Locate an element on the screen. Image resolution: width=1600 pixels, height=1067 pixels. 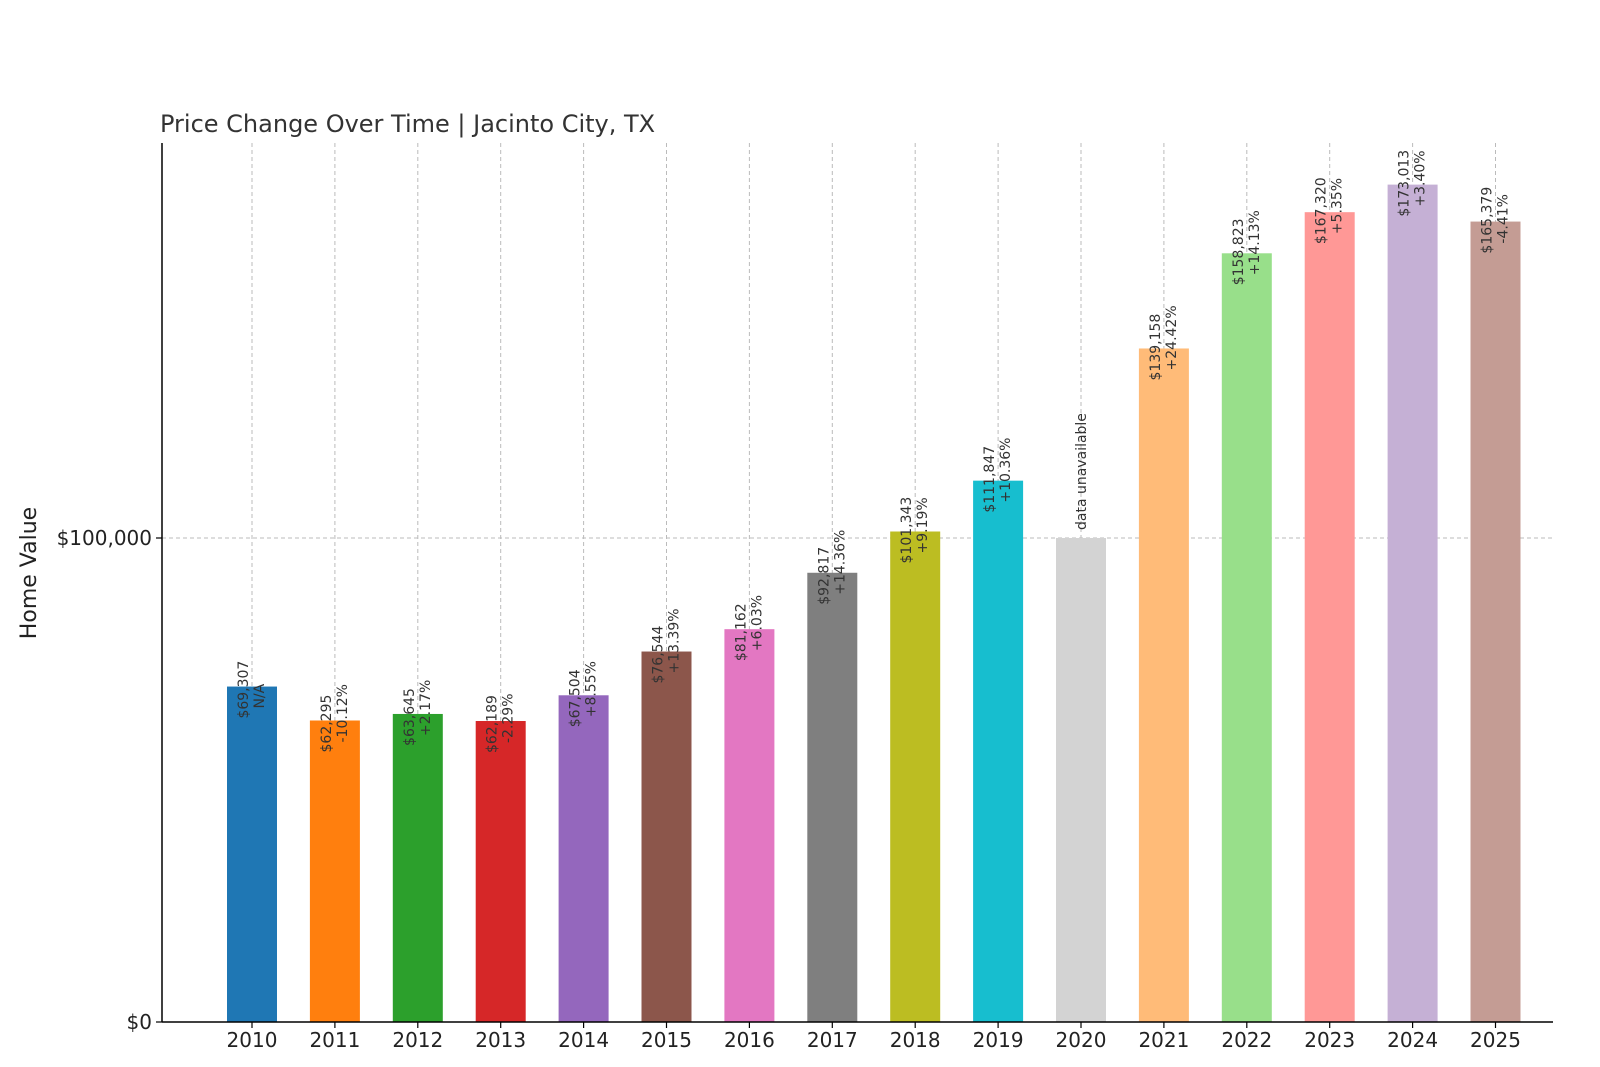
bar-2019 is located at coordinates (998, 751).